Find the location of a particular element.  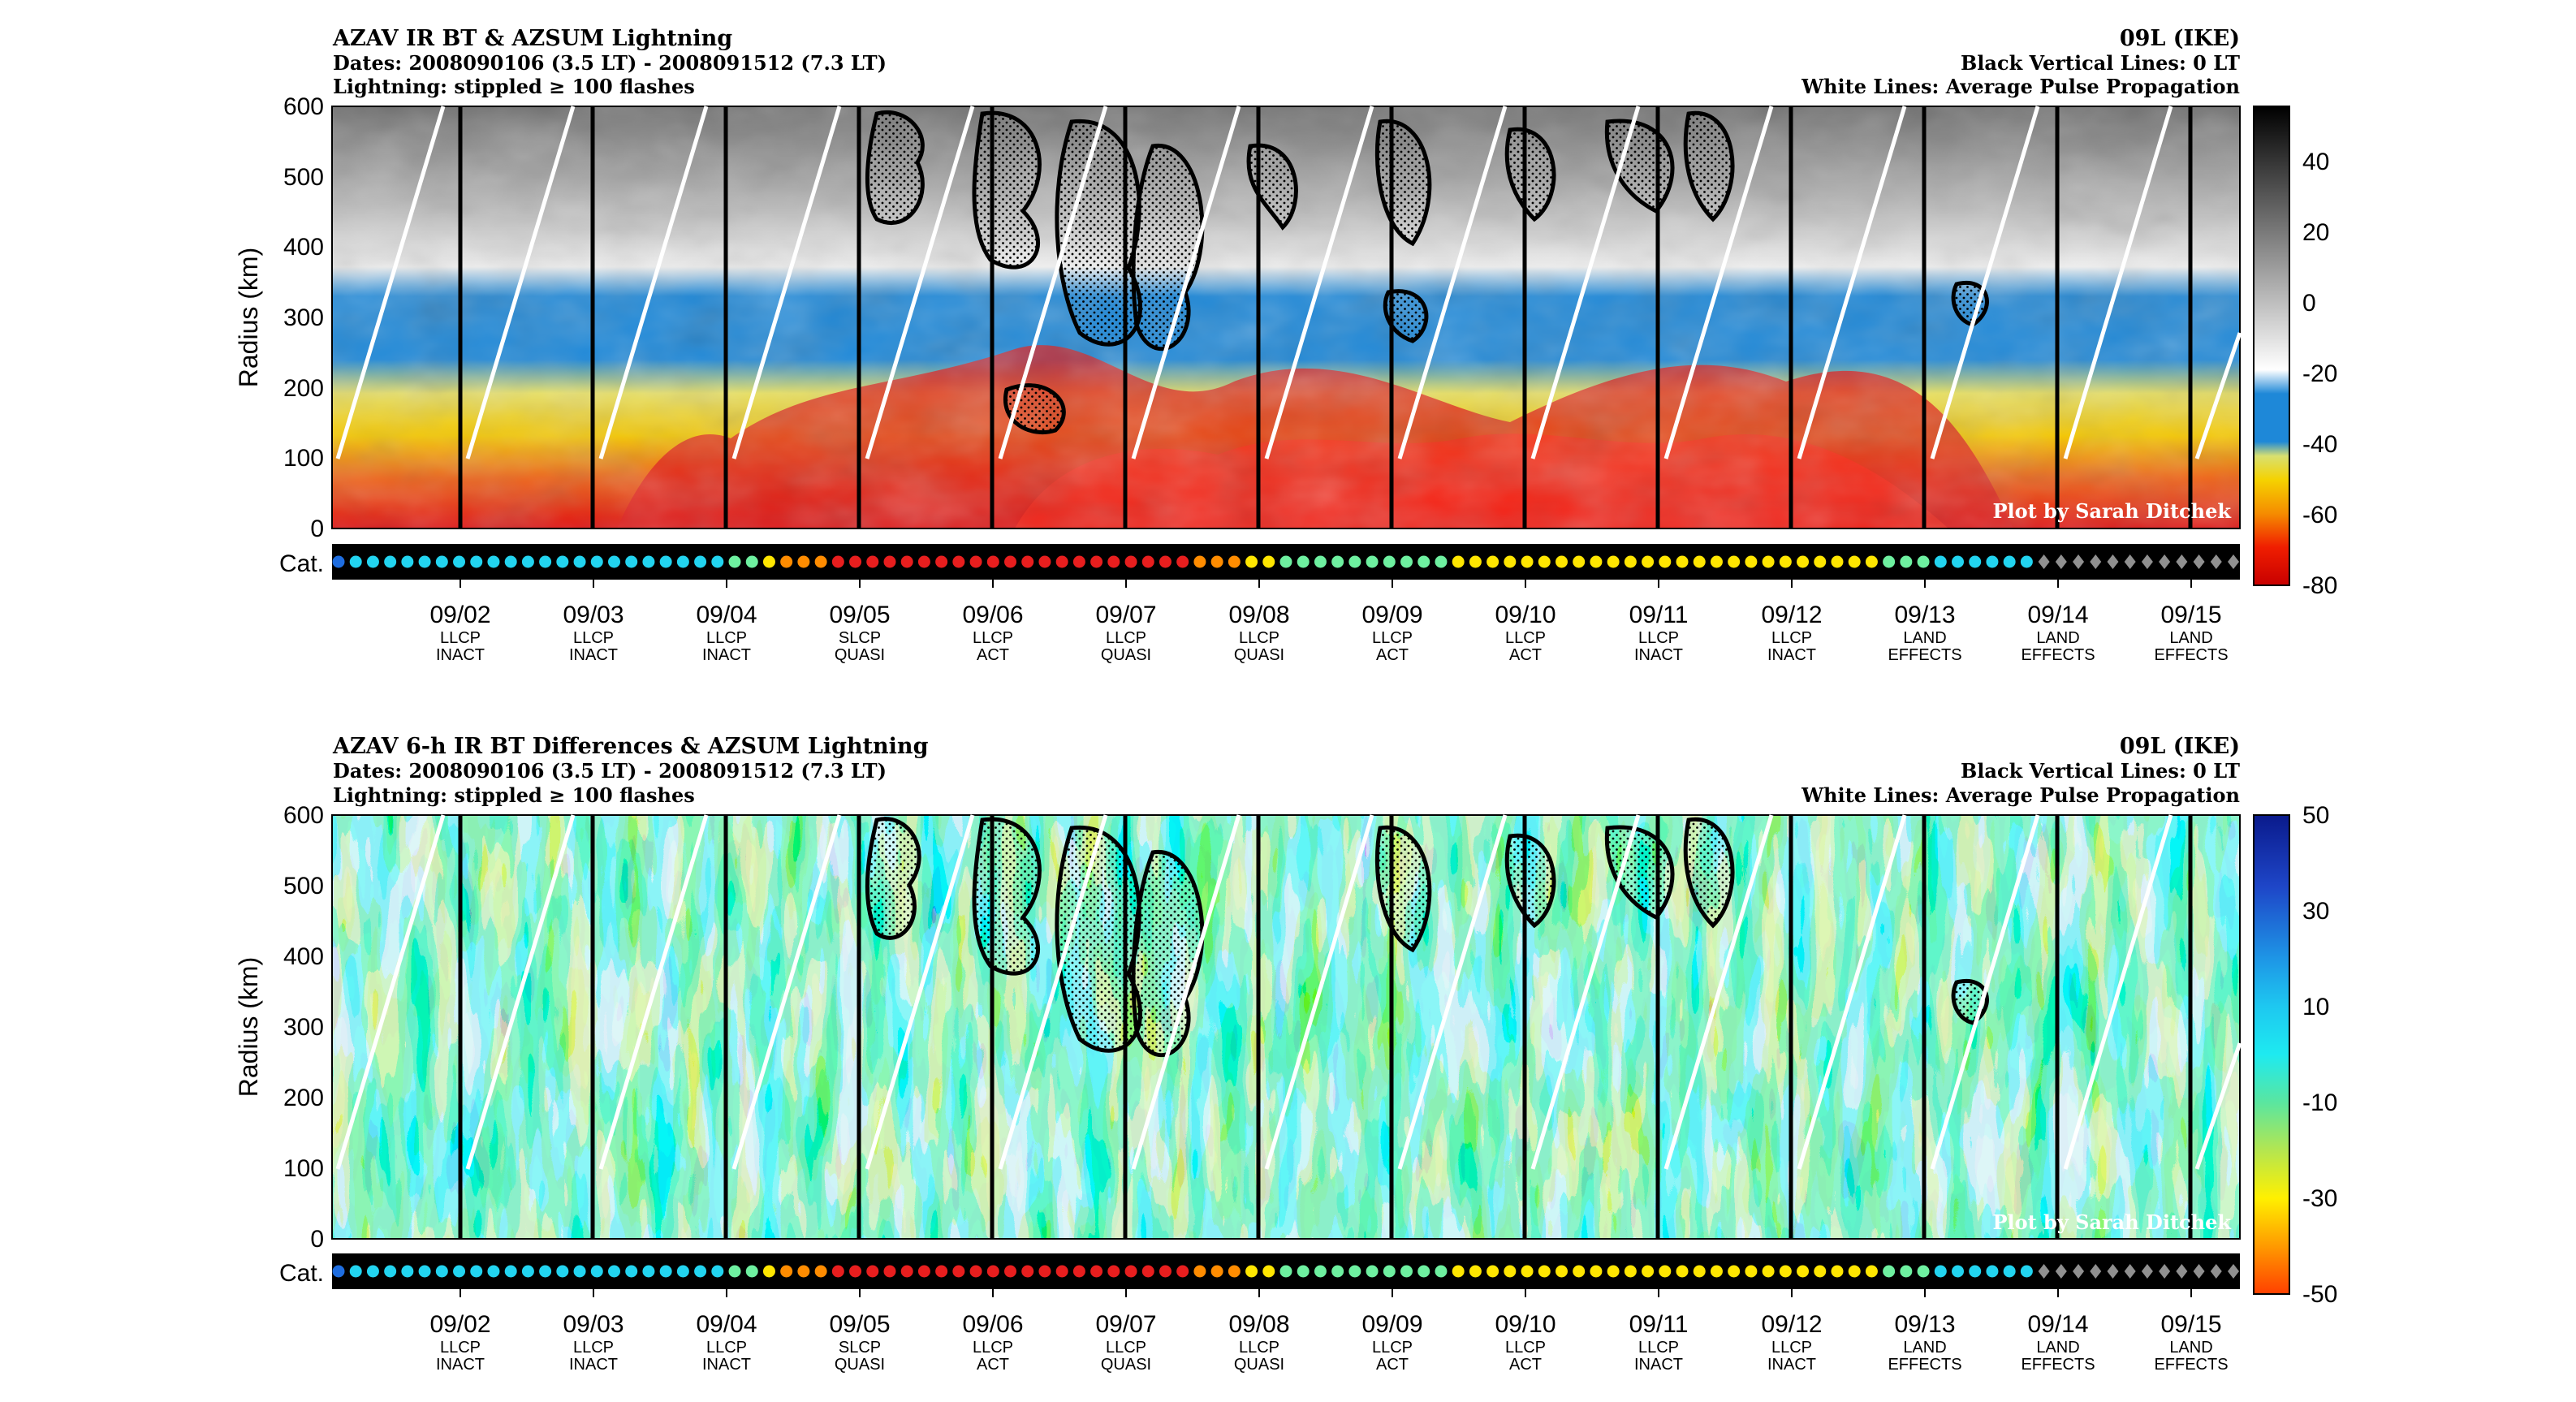

colorbar-tick-label: 0 is located at coordinates (2309, 303).